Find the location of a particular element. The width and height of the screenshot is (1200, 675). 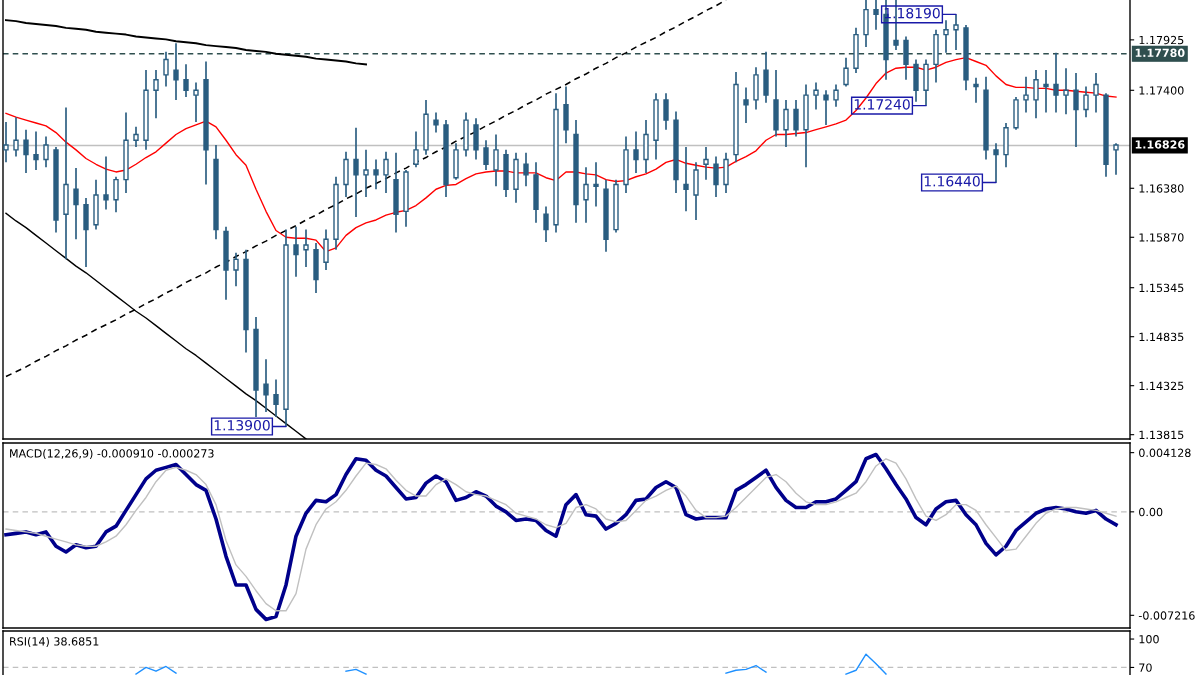

annotation: 1.13900 is located at coordinates (242, 425).